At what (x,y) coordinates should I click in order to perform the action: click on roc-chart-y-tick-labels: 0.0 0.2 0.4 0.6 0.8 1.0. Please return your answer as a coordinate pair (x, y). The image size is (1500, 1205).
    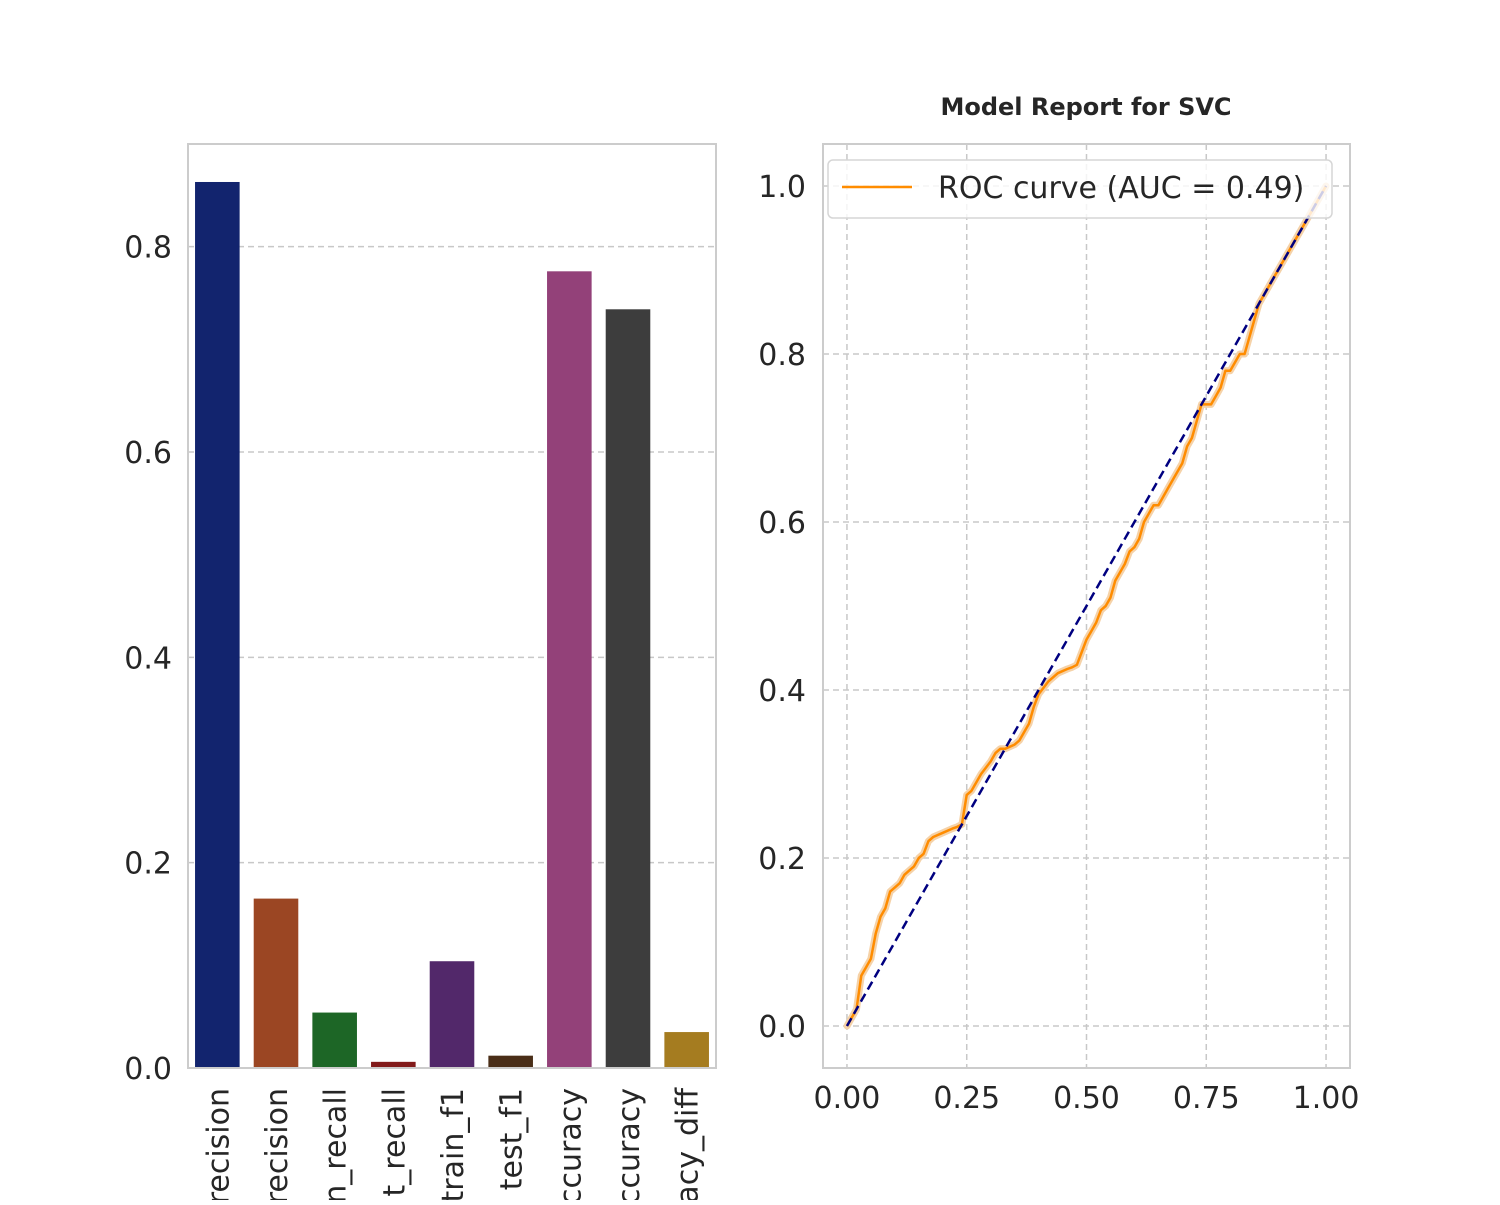
    Looking at the image, I should click on (782, 607).